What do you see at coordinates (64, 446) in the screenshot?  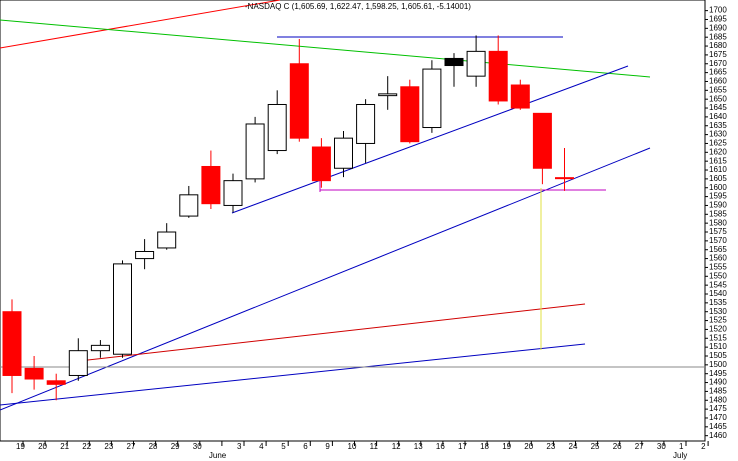 I see `x-tick-label: 21` at bounding box center [64, 446].